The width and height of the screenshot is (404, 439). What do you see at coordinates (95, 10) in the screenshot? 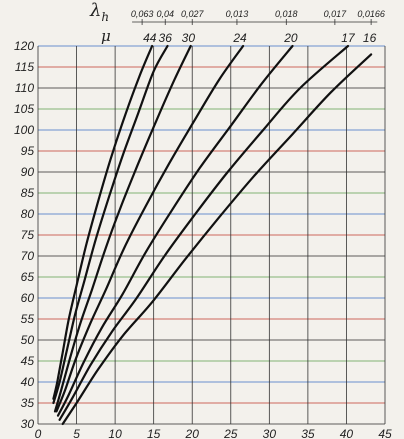
I see `lambda-symbol: λ` at bounding box center [95, 10].